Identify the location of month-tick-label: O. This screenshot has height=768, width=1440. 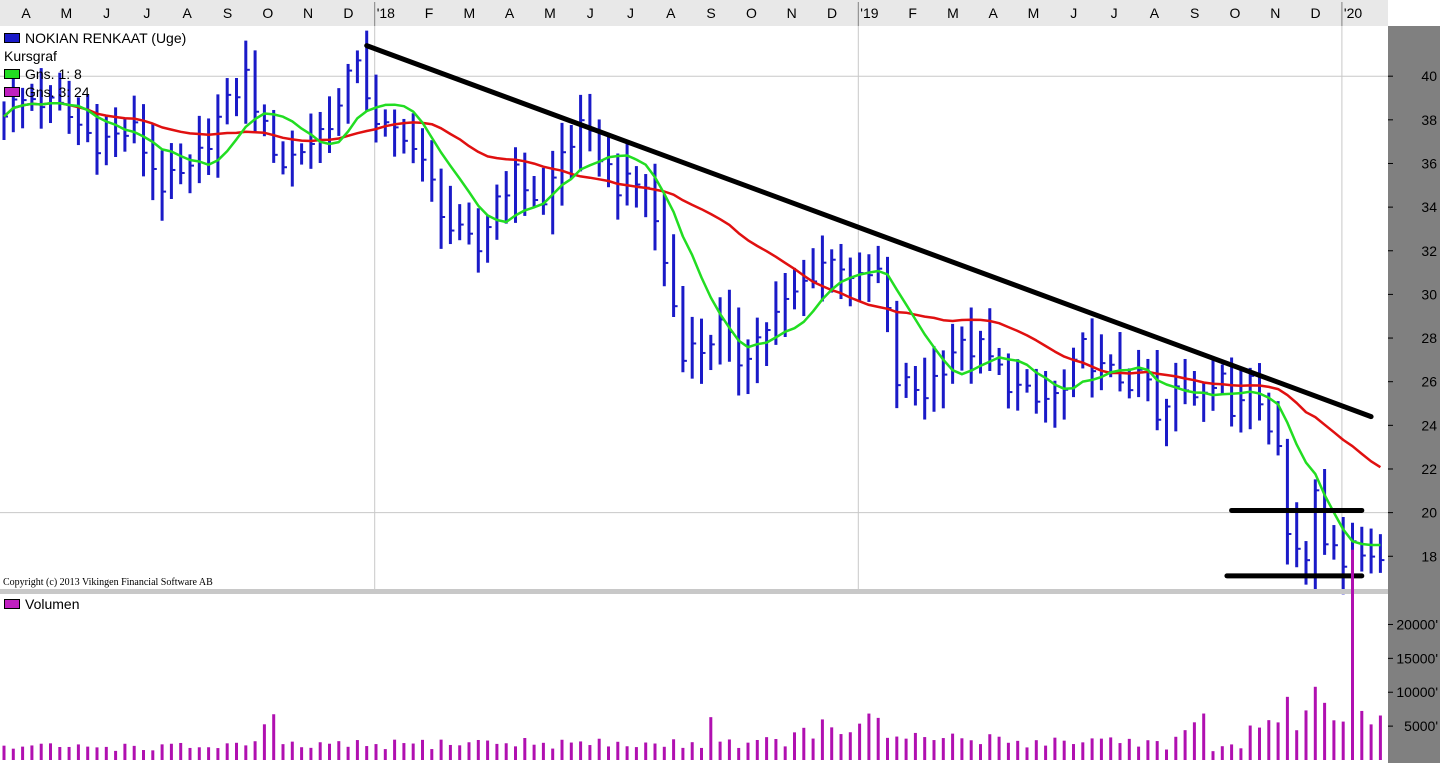
(267, 13).